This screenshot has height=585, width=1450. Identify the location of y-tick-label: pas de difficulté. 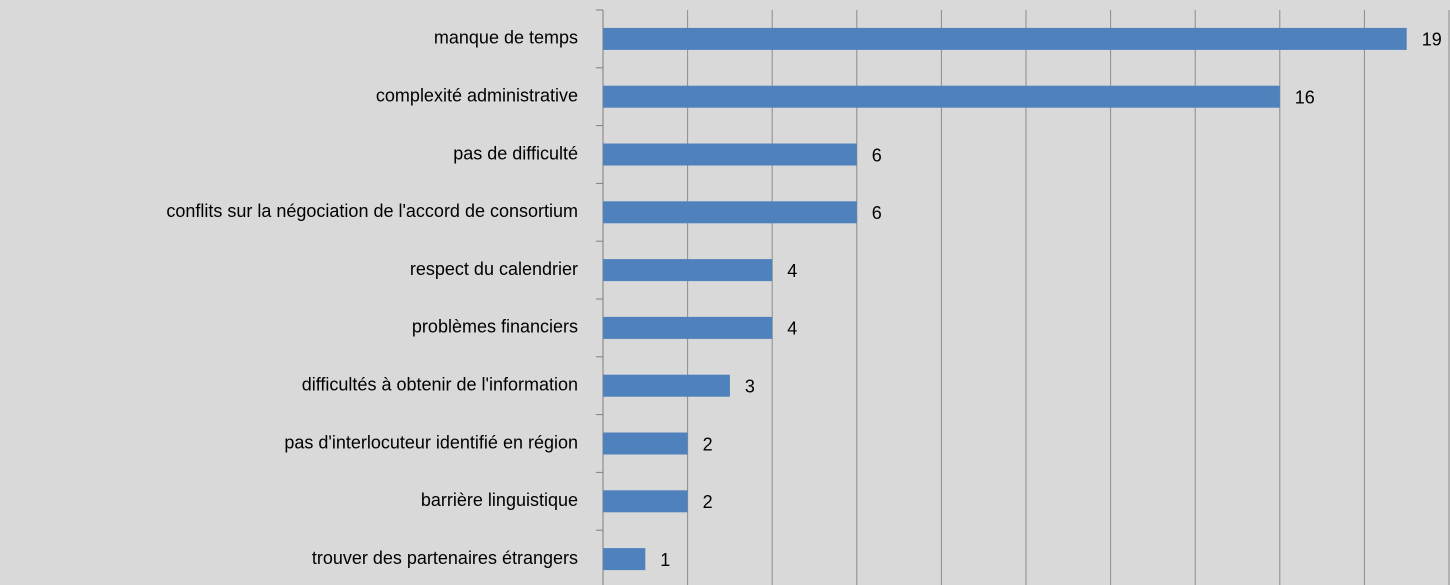
(515, 153).